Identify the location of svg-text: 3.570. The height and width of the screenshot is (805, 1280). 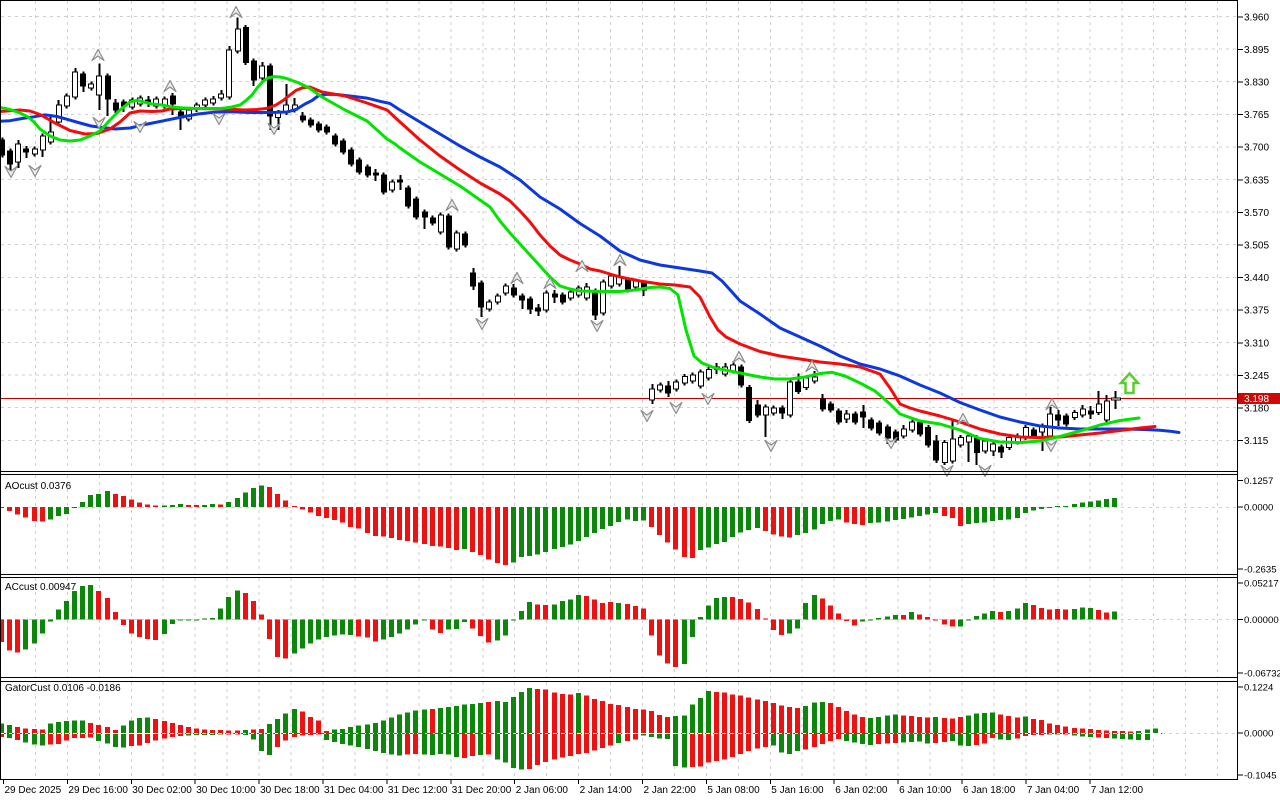
(1256, 213).